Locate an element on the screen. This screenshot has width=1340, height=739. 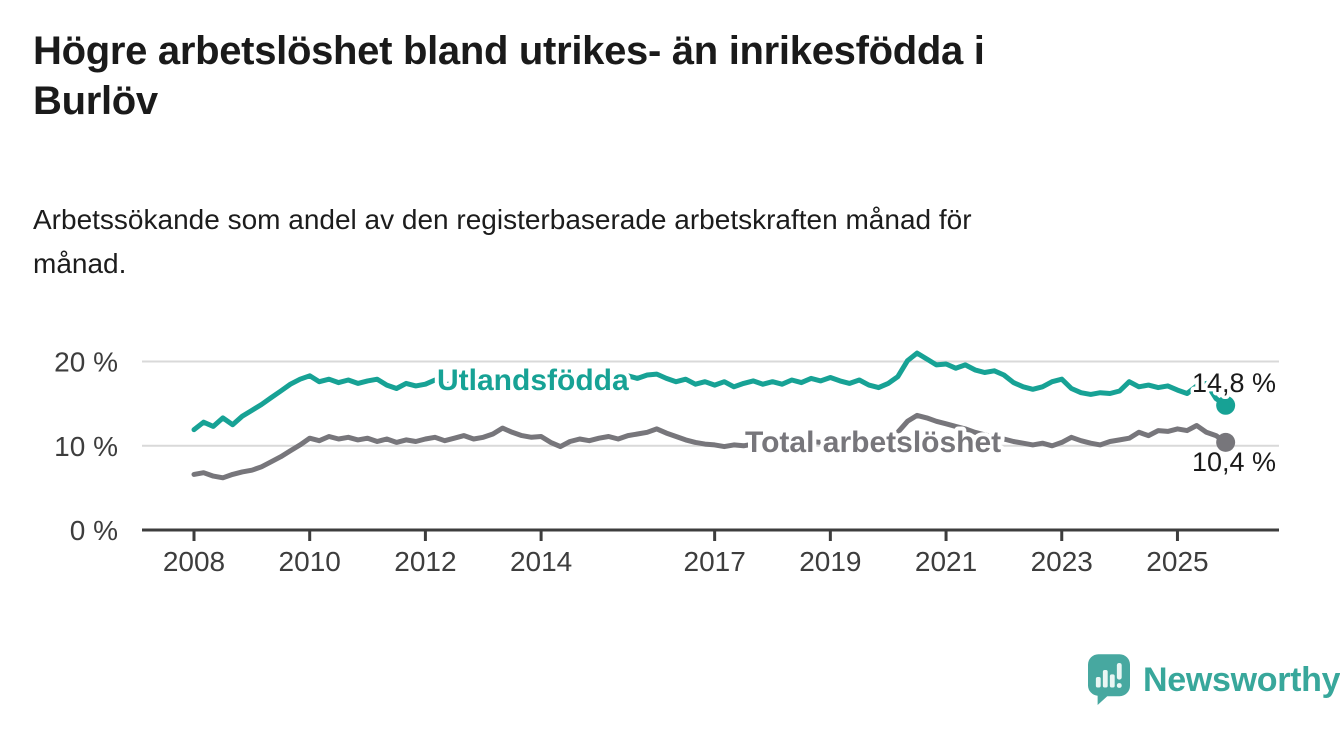
x-axis-tick-label: 2008 is located at coordinates (194, 561).